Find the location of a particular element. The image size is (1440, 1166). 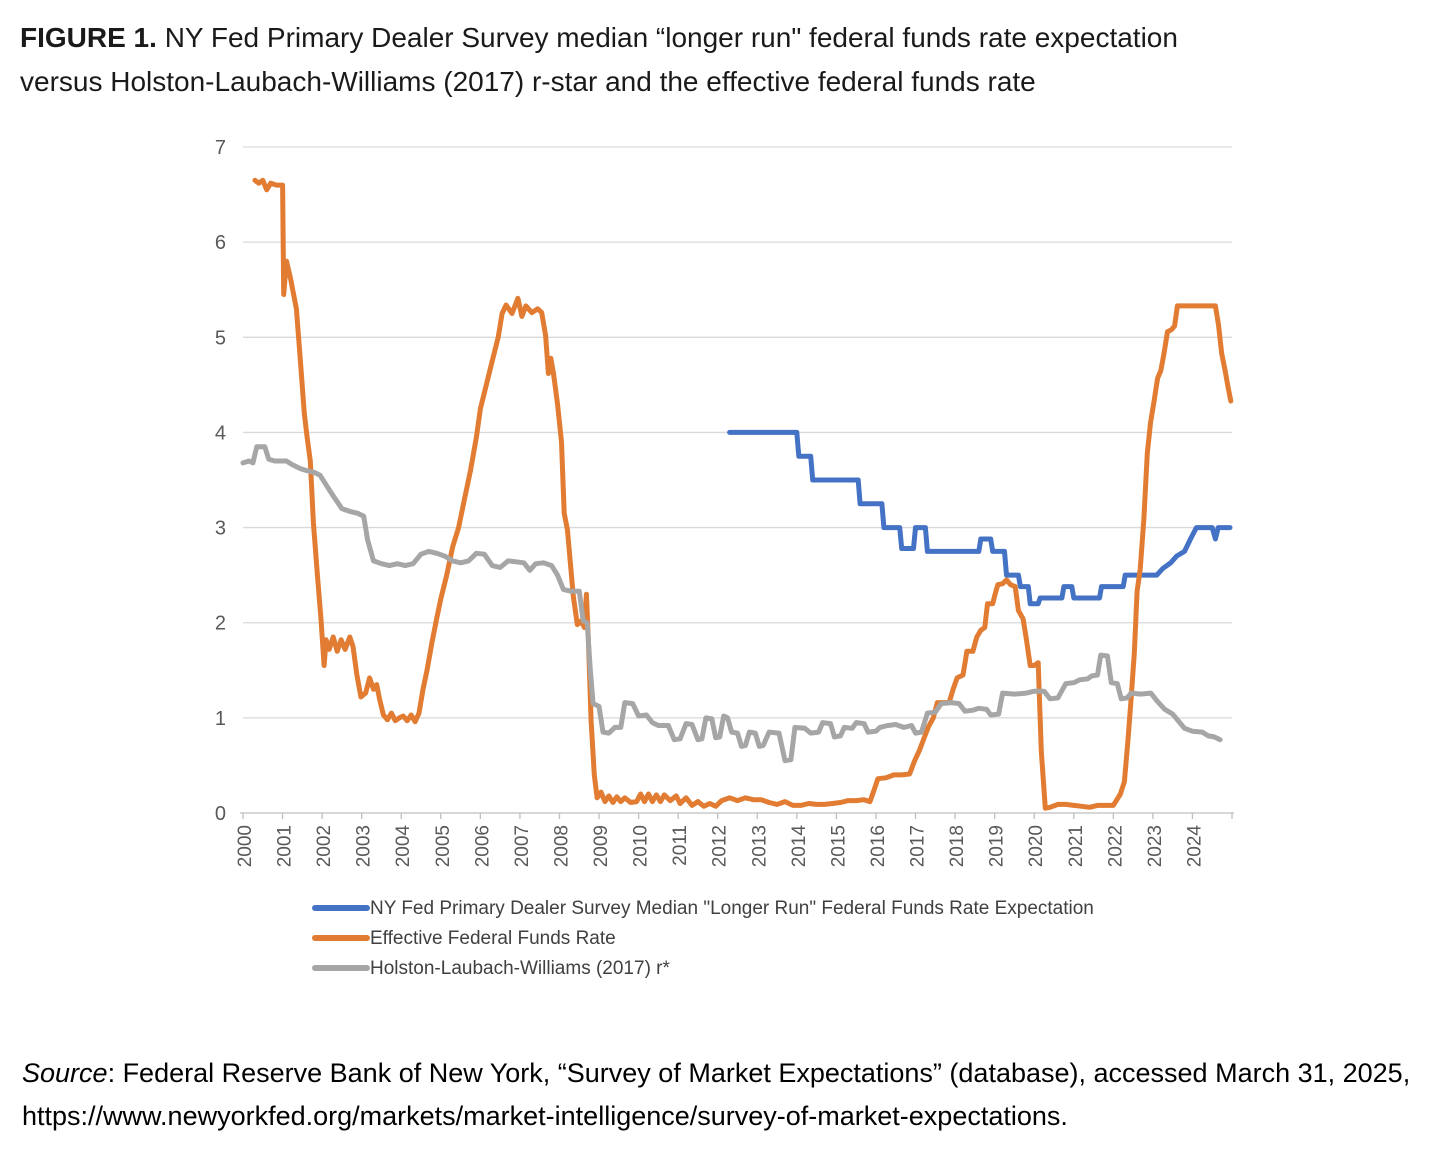

x-axis-label: 2020 is located at coordinates (1036, 846).